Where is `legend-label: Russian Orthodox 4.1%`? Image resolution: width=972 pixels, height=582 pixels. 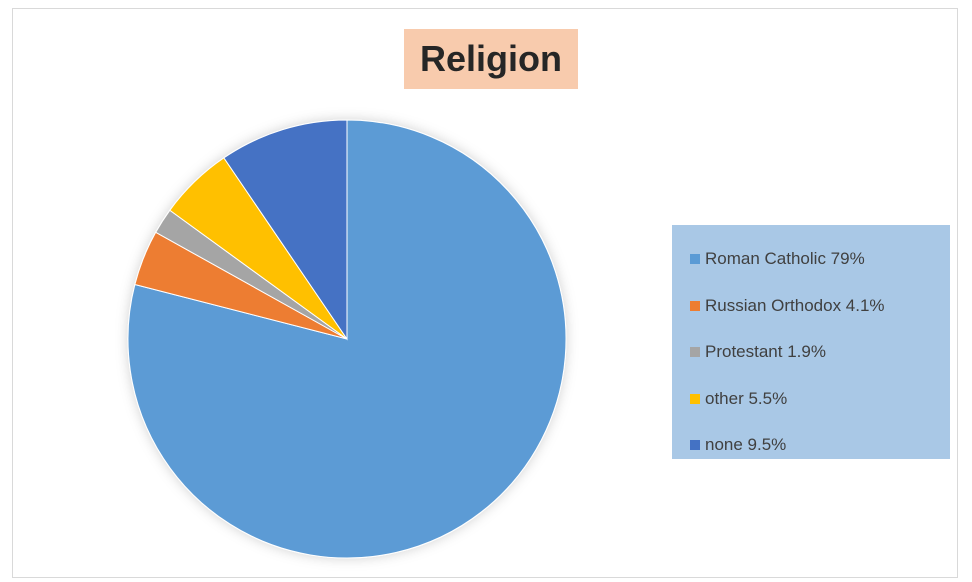
legend-label: Russian Orthodox 4.1% is located at coordinates (795, 305).